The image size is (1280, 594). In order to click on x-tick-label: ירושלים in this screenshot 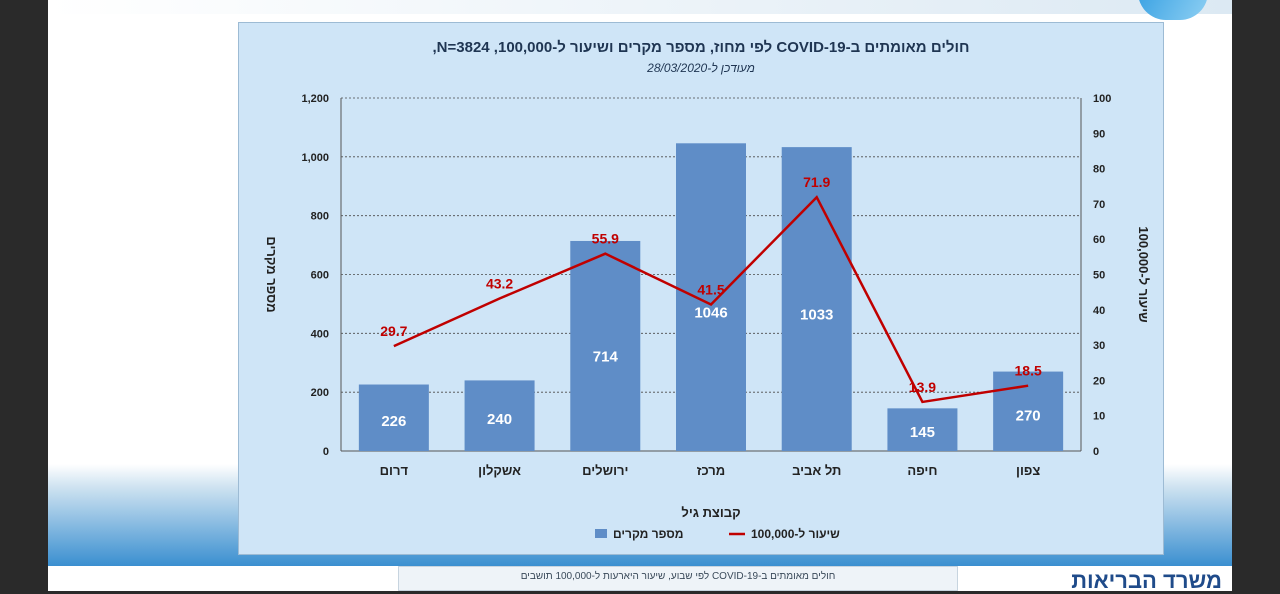, I will do `click(605, 470)`.